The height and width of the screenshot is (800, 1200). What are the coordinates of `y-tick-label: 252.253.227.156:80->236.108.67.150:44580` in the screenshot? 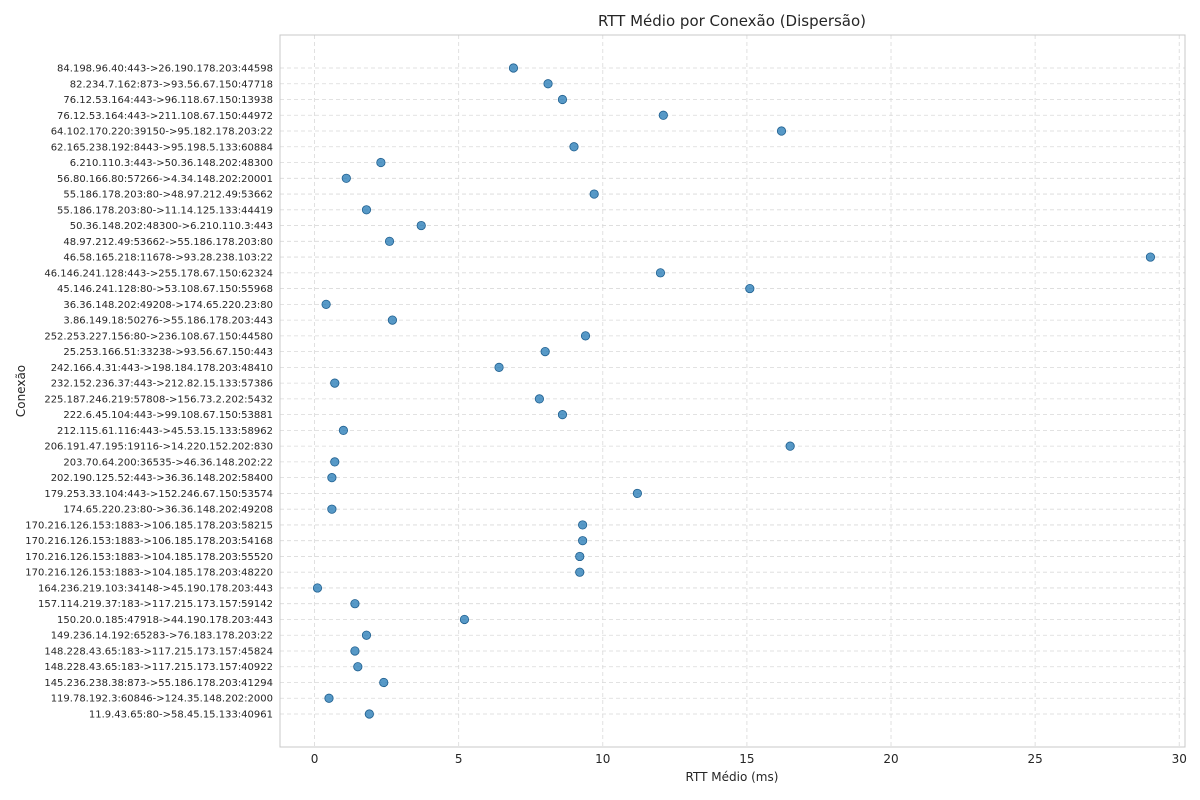 It's located at (158, 336).